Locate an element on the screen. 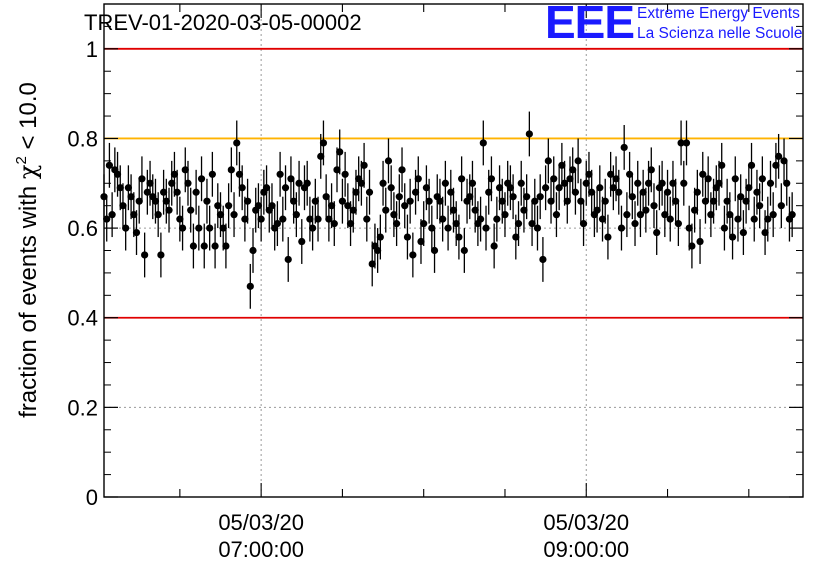 The height and width of the screenshot is (572, 836). y-tick-labels: 0 0.2 0.4 0.6 0.8 1 is located at coordinates (82, 273).